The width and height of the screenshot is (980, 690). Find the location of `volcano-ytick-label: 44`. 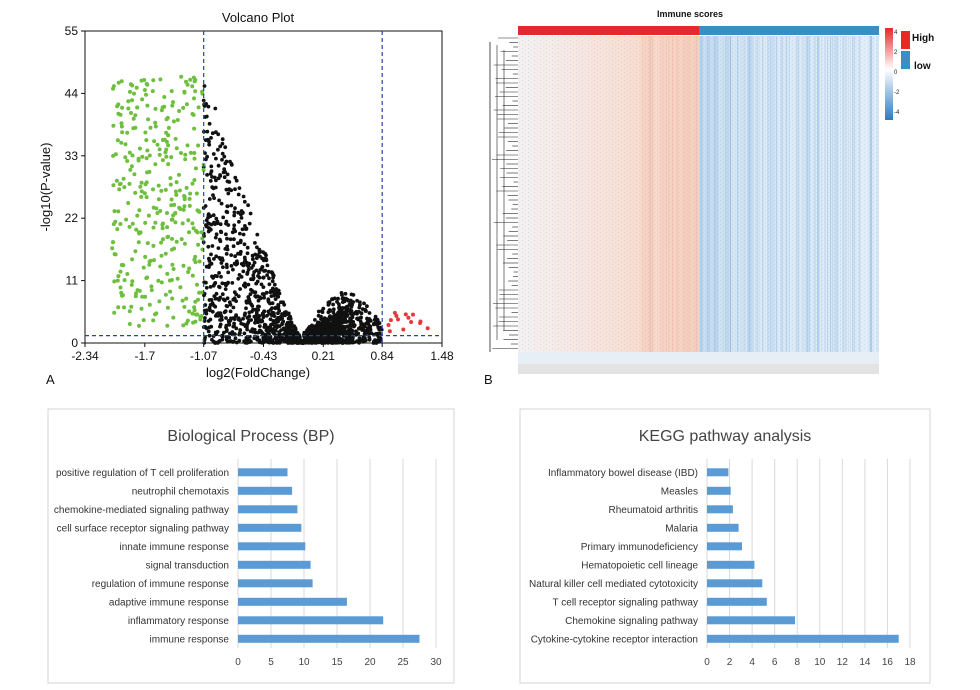

volcano-ytick-label: 44 is located at coordinates (72, 93).